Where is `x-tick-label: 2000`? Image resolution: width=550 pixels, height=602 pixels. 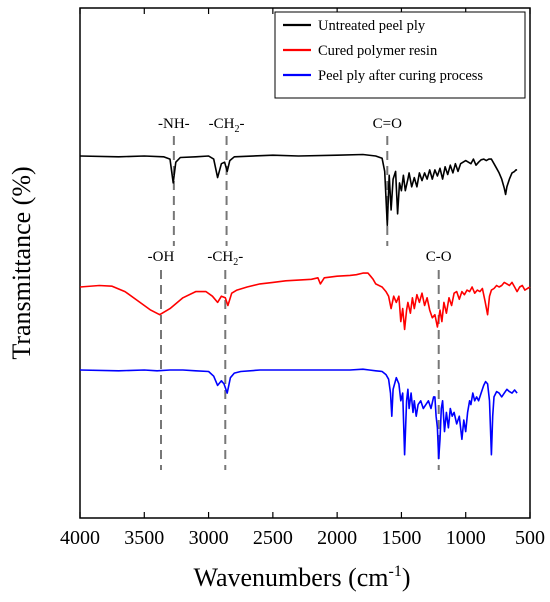
x-tick-label: 2000 is located at coordinates (337, 538).